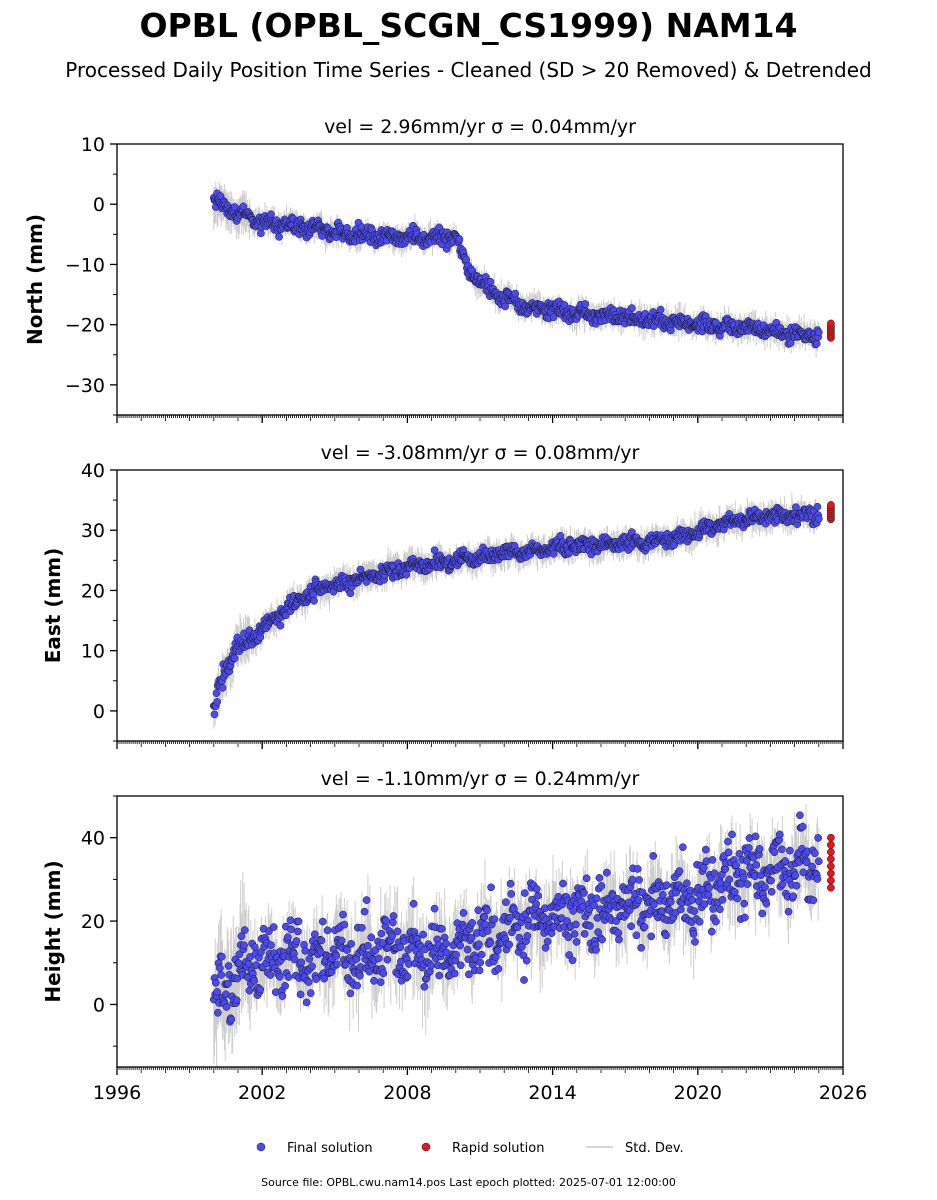  Describe the element at coordinates (93, 531) in the screenshot. I see `y-tick-label: 30` at that location.